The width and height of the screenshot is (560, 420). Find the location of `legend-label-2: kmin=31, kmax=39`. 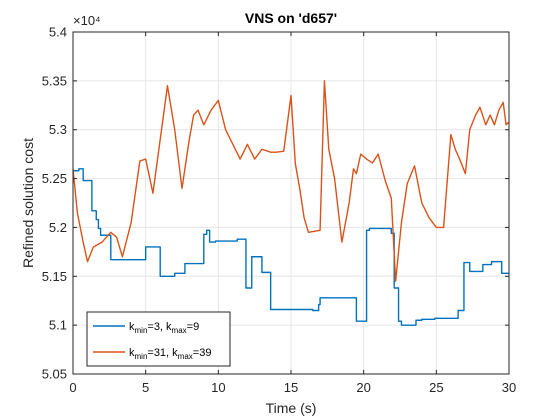

legend-label-2: kmin=31, kmax=39 is located at coordinates (170, 354).